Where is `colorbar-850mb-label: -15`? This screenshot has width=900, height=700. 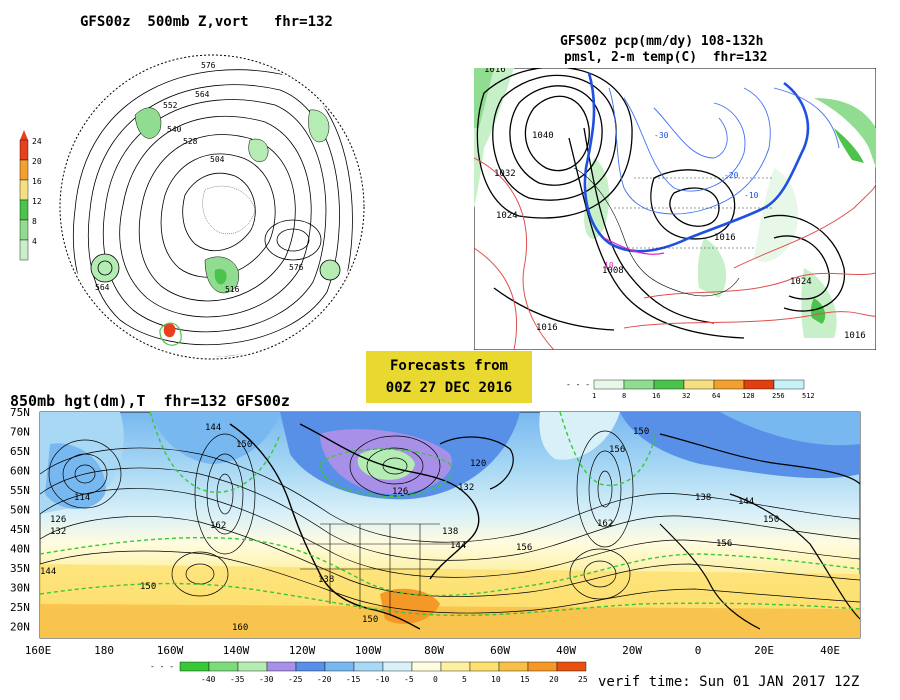
colorbar-850mb-label: -15 is located at coordinates (353, 679).